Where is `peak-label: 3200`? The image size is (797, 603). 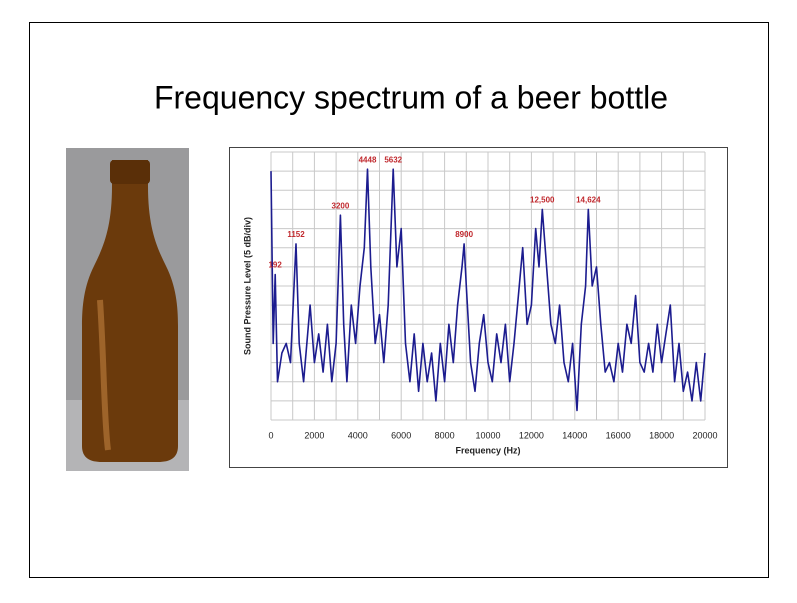
peak-label: 3200 is located at coordinates (341, 205).